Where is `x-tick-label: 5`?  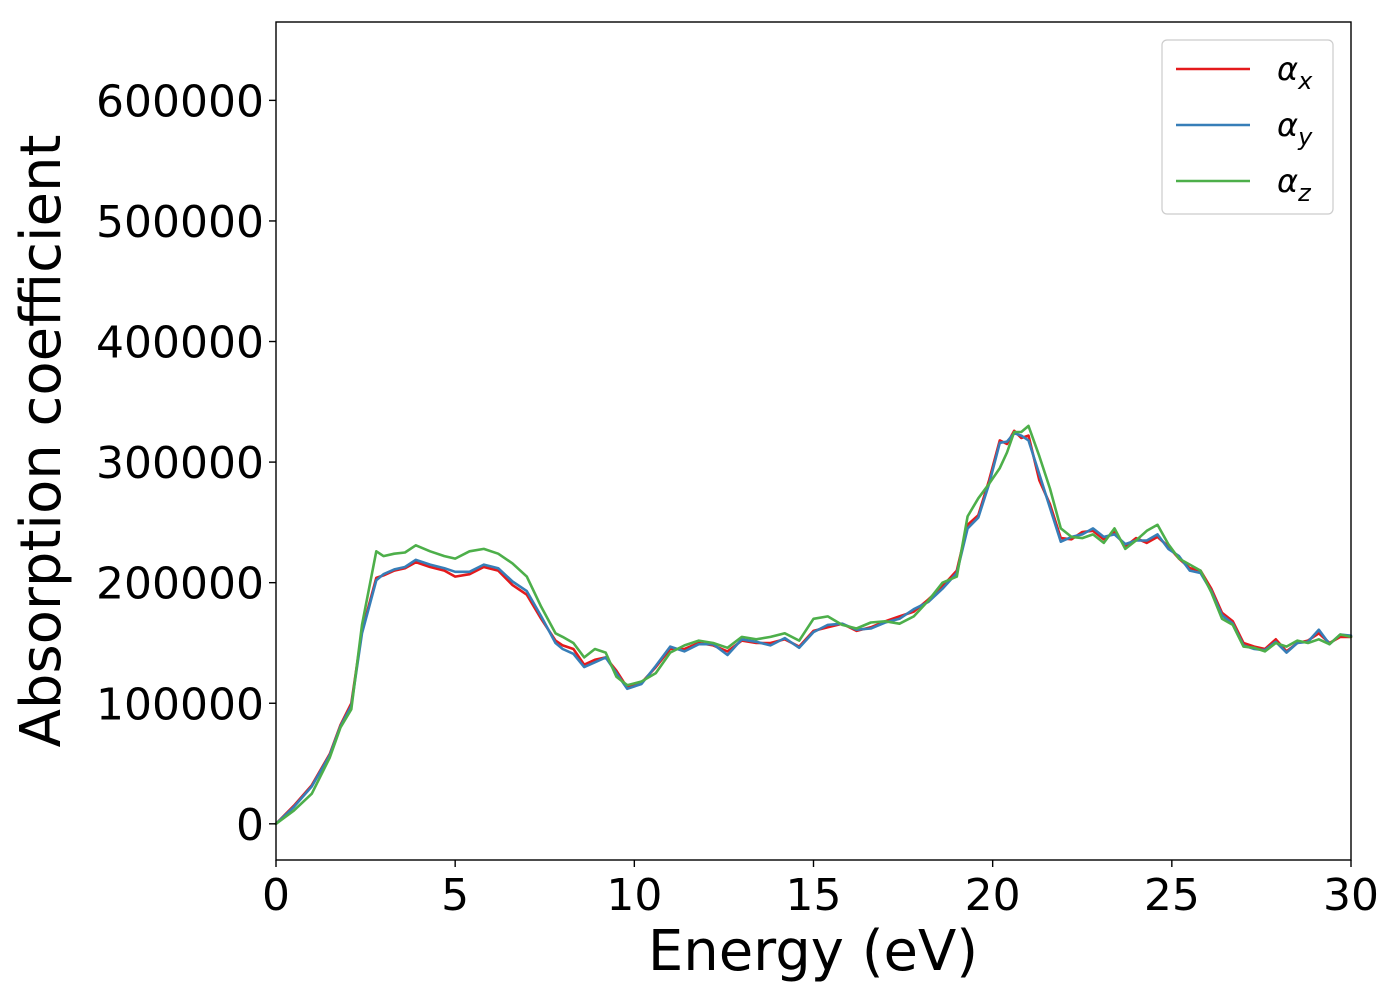 x-tick-label: 5 is located at coordinates (455, 895).